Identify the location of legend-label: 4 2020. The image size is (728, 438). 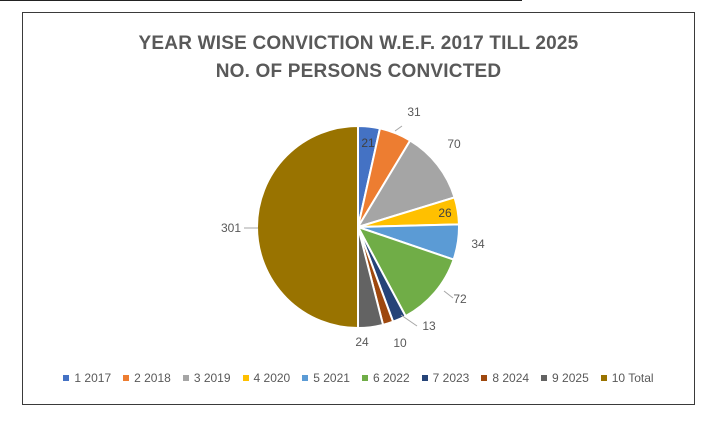
(272, 378).